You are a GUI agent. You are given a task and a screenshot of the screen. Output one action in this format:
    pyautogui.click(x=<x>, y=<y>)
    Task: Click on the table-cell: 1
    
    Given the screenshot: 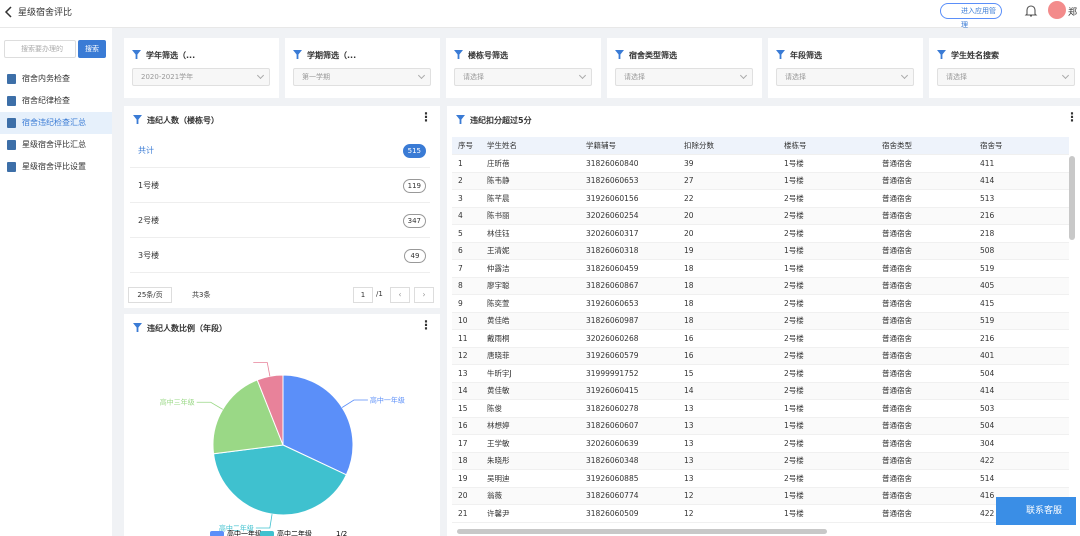 What is the action you would take?
    pyautogui.click(x=466, y=163)
    